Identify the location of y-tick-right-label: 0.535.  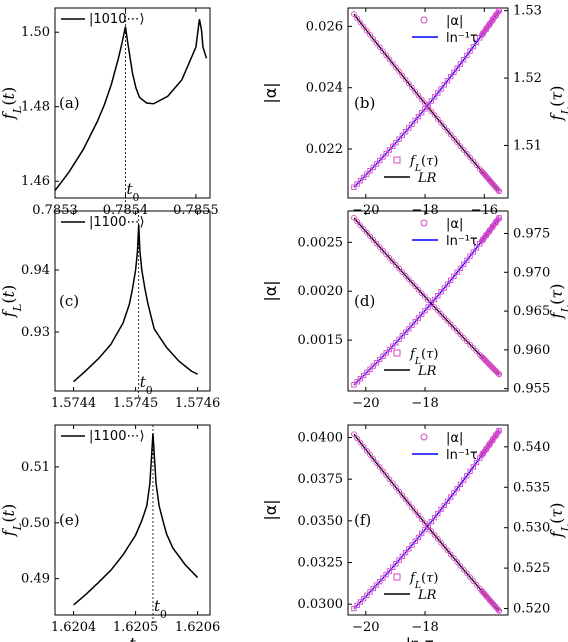
(531, 487).